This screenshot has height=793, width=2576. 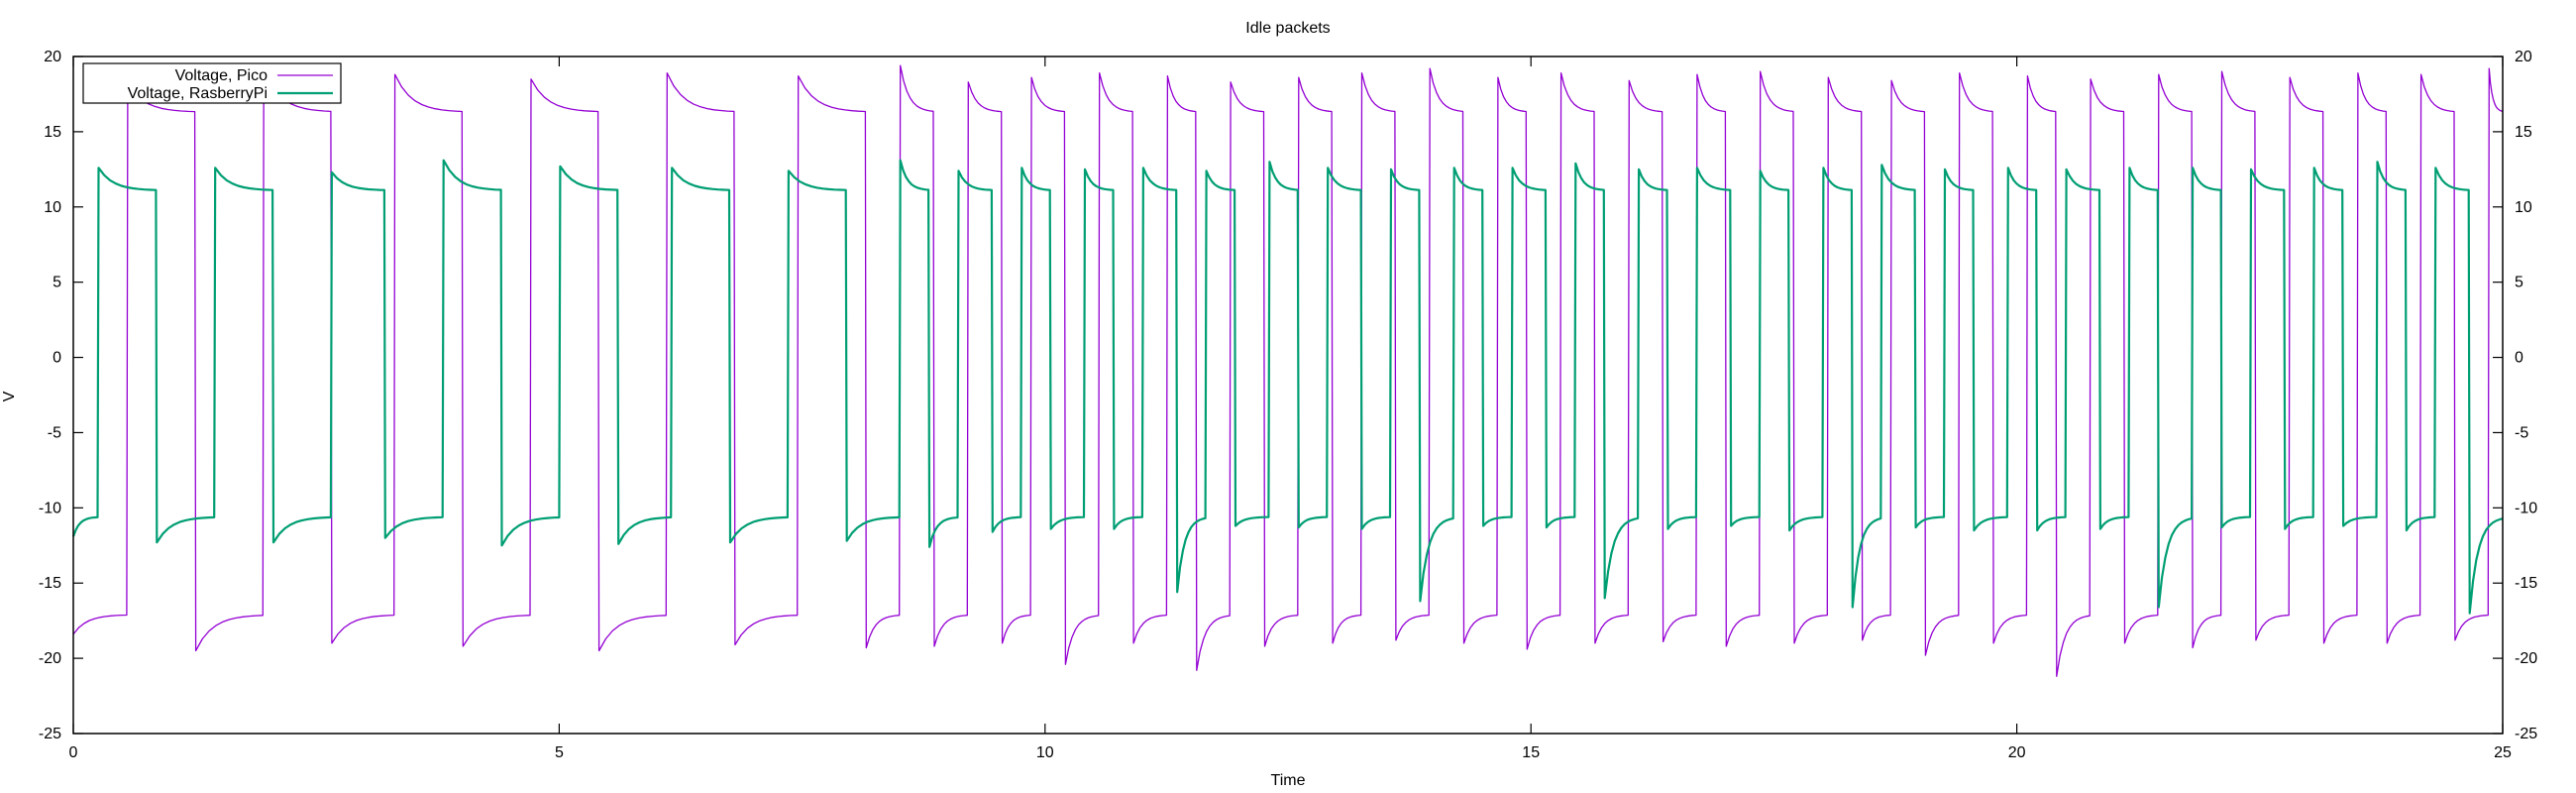 I want to click on y-tick-label: 20, so click(x=52, y=57).